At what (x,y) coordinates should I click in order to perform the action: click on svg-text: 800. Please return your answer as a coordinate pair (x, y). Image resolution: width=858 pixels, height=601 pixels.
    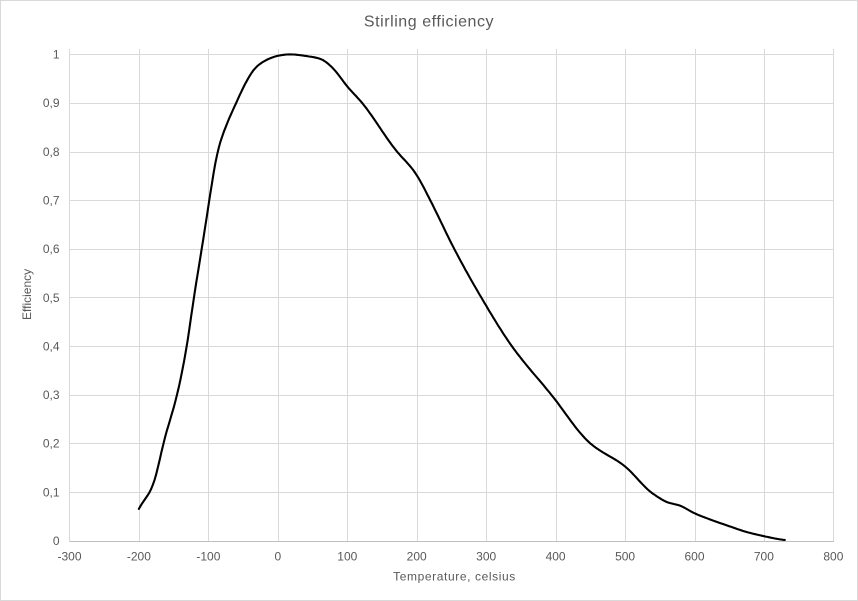
    Looking at the image, I should click on (833, 557).